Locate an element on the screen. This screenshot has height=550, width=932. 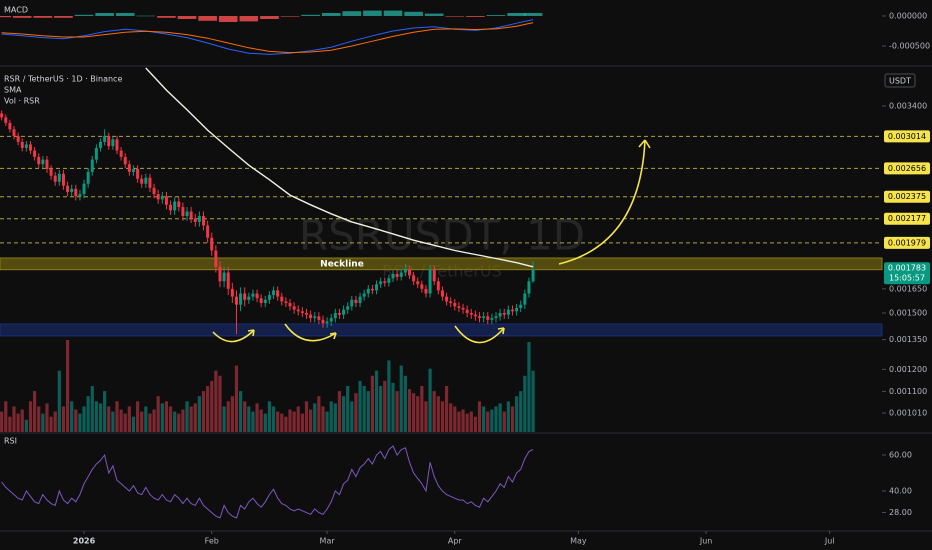
last-price-box is located at coordinates (907, 273).